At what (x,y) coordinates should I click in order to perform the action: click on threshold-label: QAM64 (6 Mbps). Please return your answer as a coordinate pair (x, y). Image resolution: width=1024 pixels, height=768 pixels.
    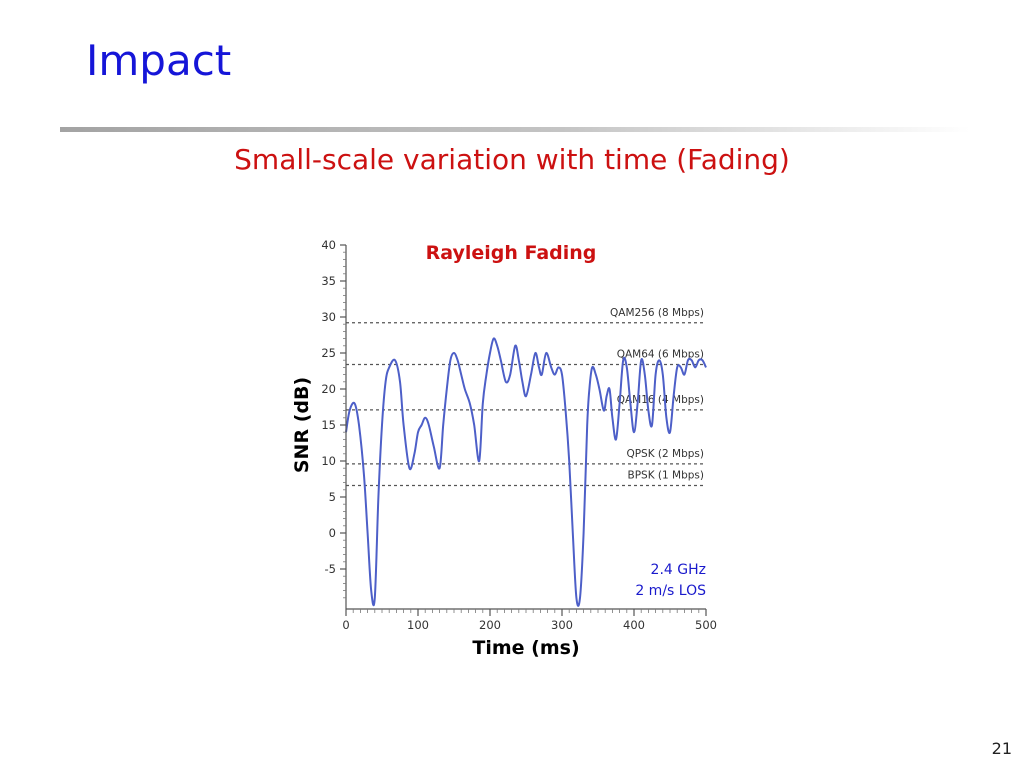
    Looking at the image, I should click on (660, 355).